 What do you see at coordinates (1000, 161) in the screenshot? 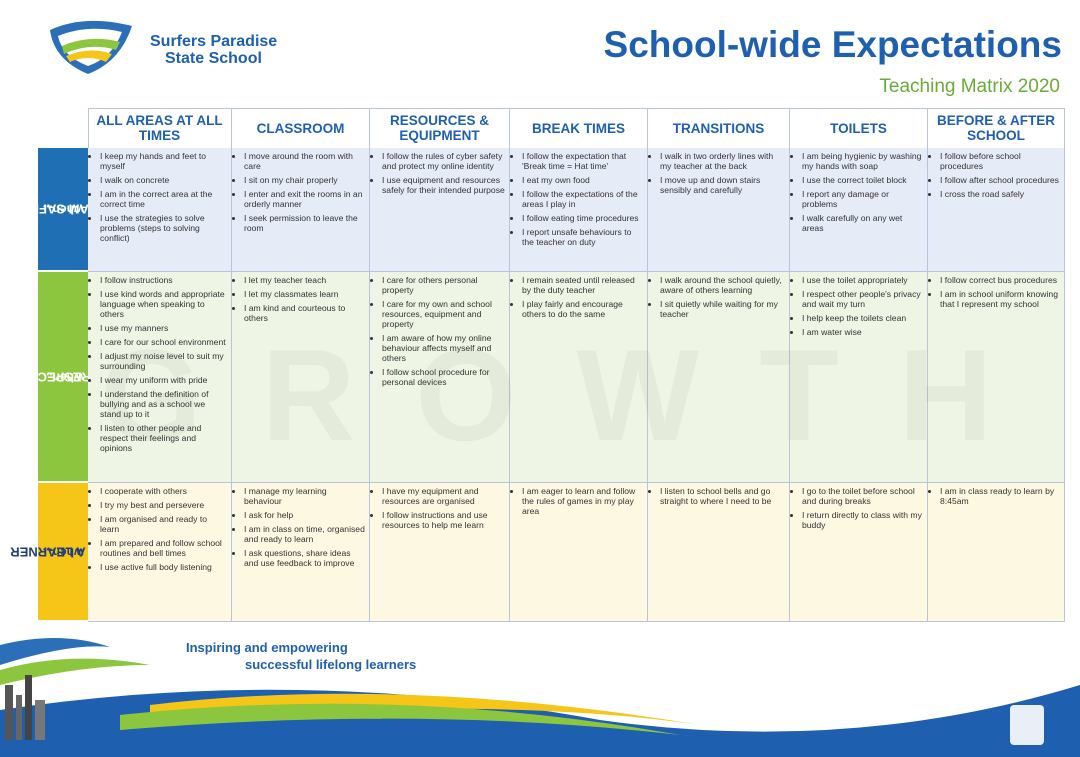
I see `expectation: I follow before school procedures` at bounding box center [1000, 161].